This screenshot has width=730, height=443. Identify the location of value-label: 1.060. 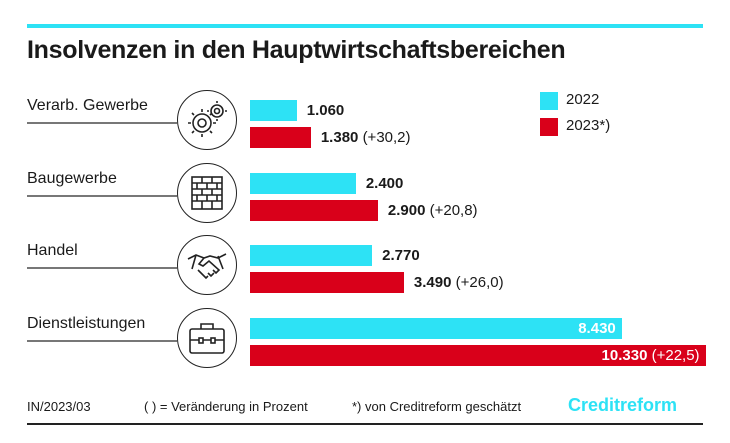
(326, 110).